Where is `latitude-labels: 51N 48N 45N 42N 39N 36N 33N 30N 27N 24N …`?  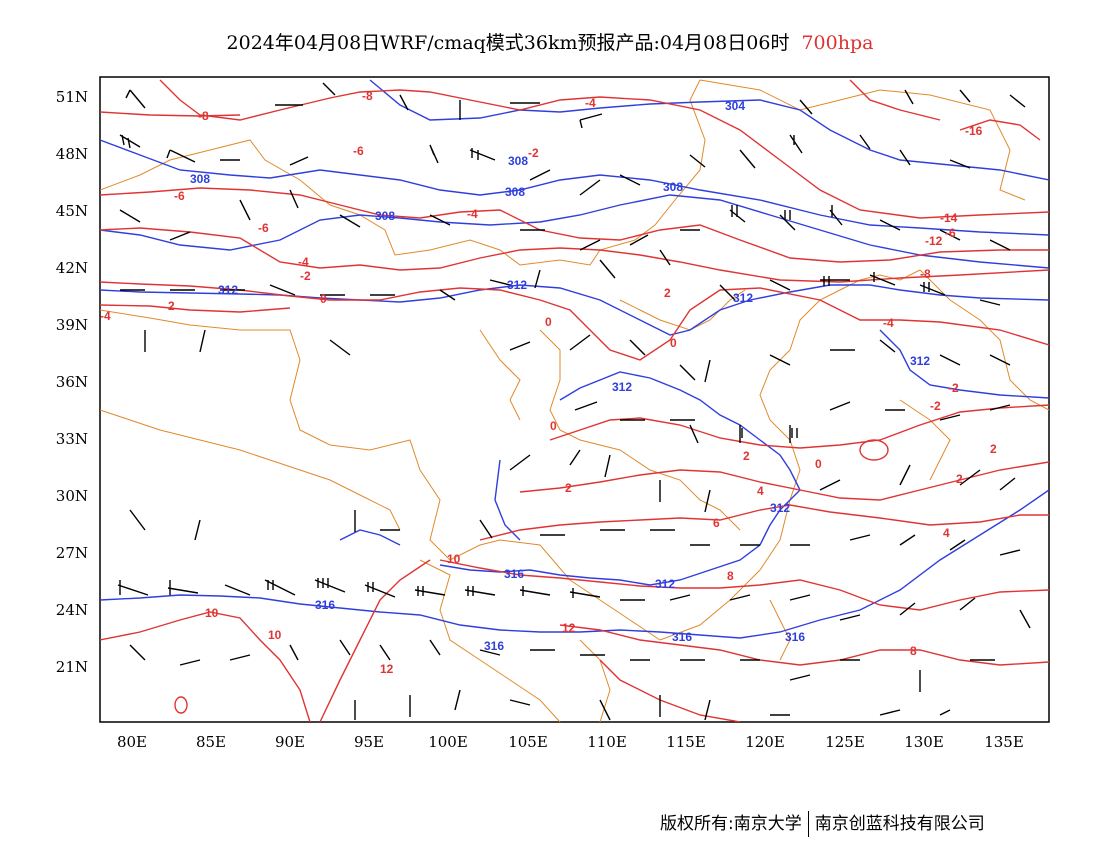
latitude-labels: 51N 48N 45N 42N 39N 36N 33N 30N 27N 24N … is located at coordinates (72, 382).